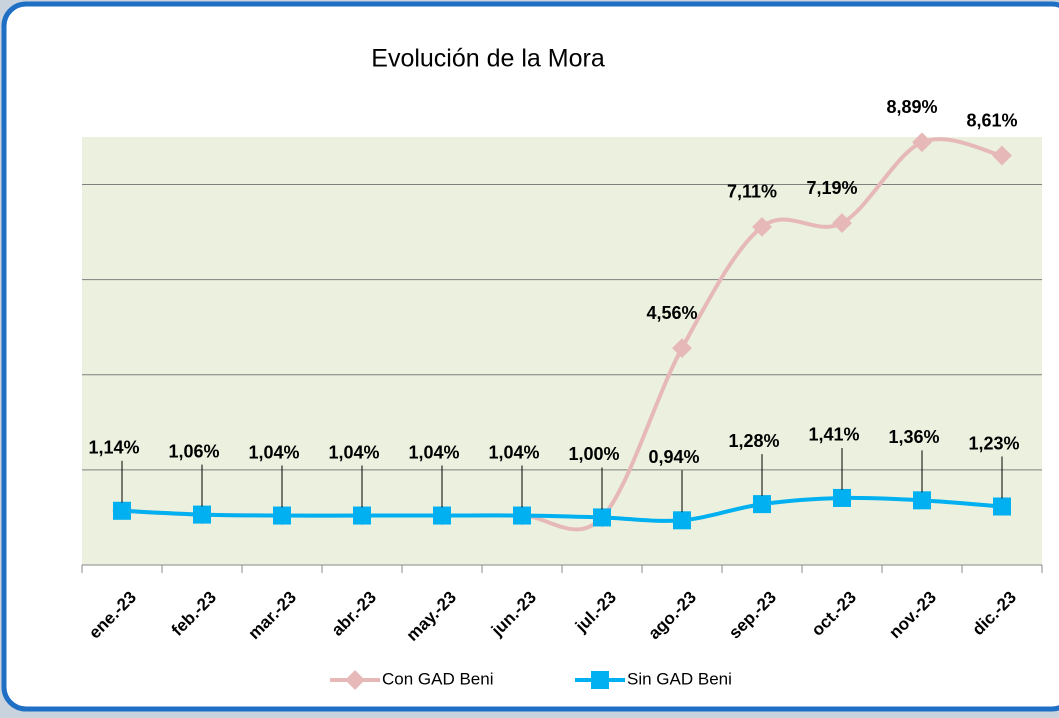 This screenshot has height=718, width=1059. What do you see at coordinates (673, 457) in the screenshot?
I see `data-label: 0,94%` at bounding box center [673, 457].